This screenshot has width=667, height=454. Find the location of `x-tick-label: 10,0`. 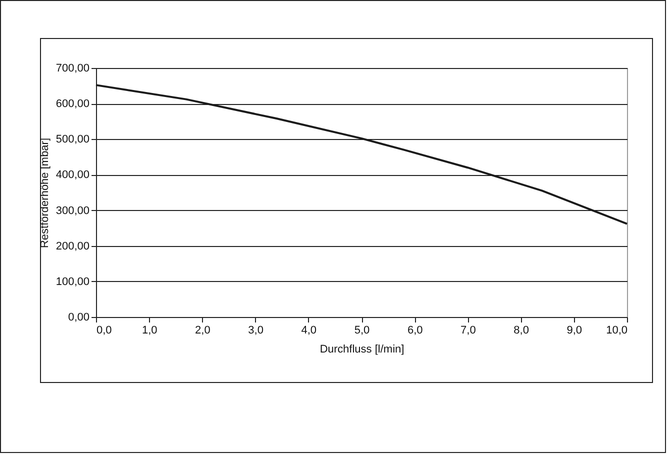

x-tick-label: 10,0 is located at coordinates (617, 330).